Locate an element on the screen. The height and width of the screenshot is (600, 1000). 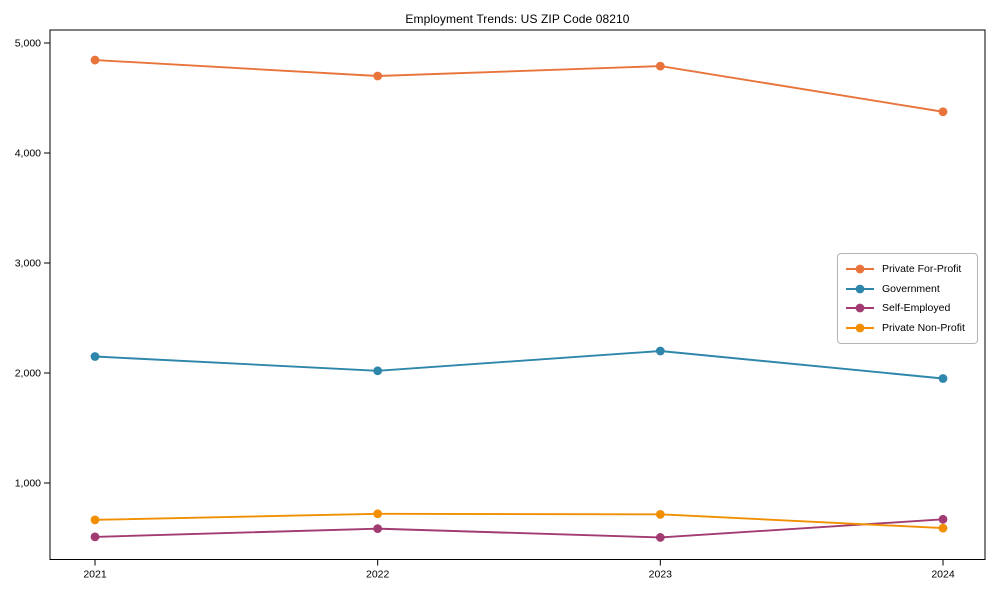
svg-text: 3,000 is located at coordinates (28, 264).